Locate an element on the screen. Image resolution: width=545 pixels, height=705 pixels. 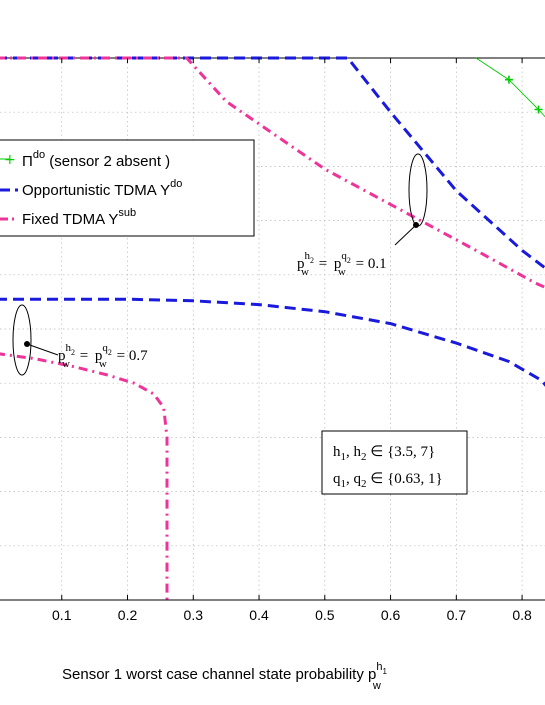
legend-label: Fixed TDMA Υsub is located at coordinates (79, 217).